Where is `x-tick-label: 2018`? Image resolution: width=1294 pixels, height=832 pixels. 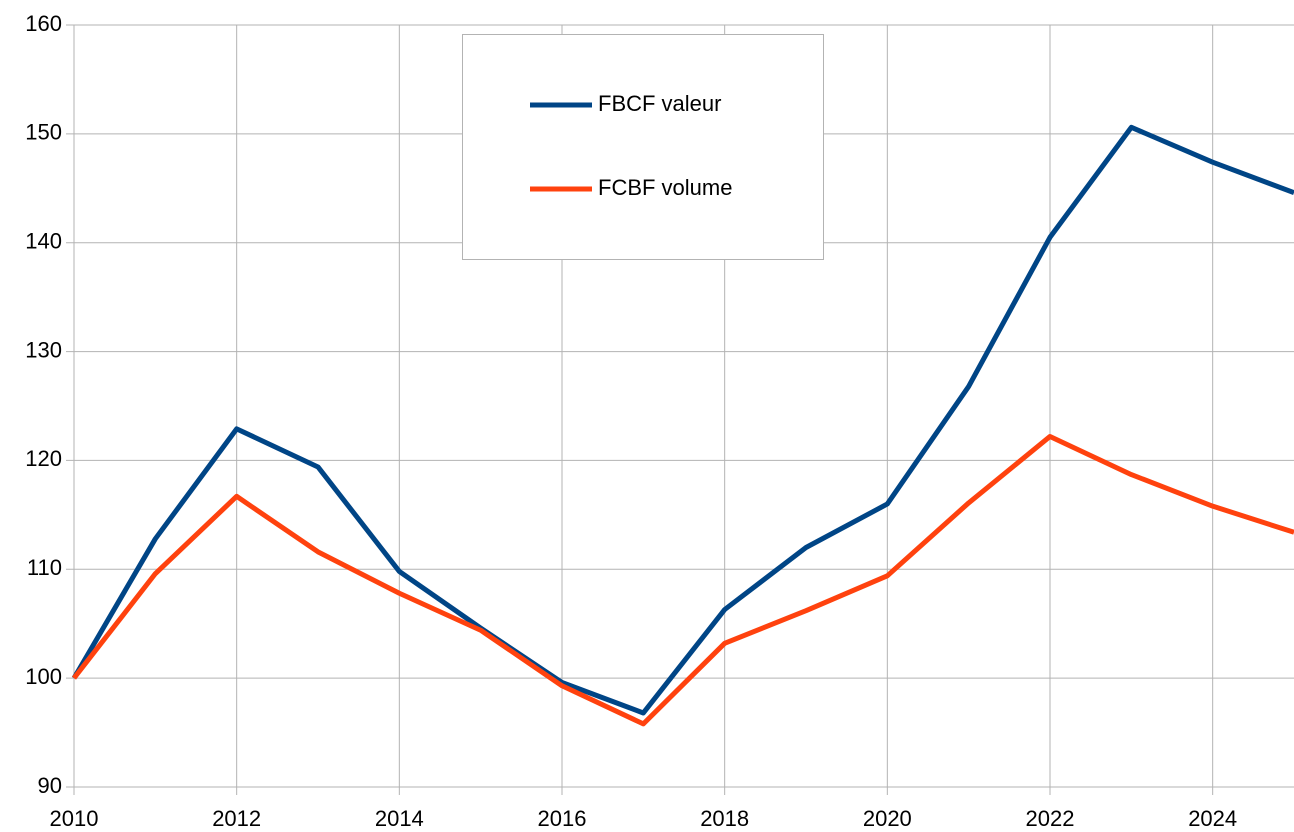
x-tick-label: 2018 is located at coordinates (724, 818).